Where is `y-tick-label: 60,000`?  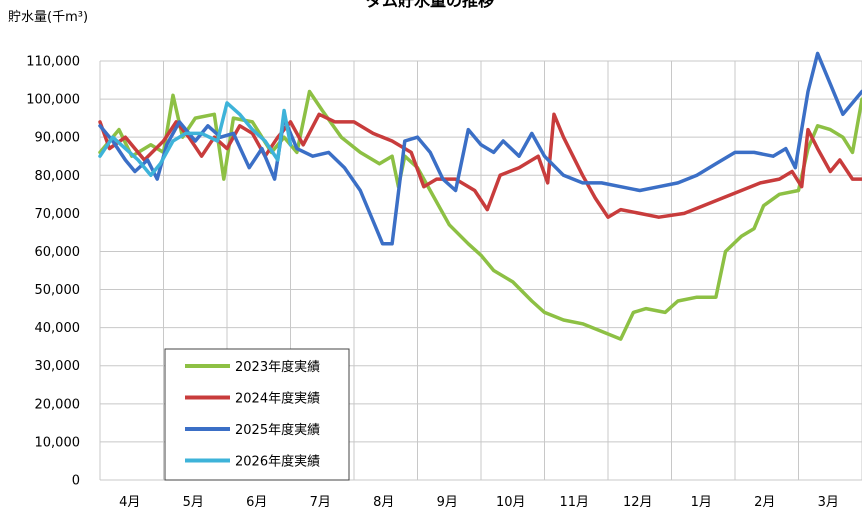
y-tick-label: 60,000 is located at coordinates (58, 252).